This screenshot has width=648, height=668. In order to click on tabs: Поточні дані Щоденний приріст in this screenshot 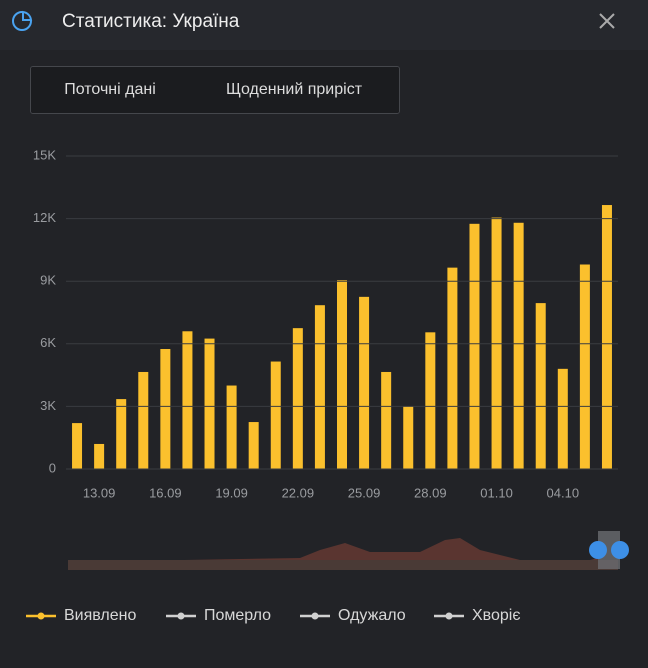, I will do `click(215, 90)`.